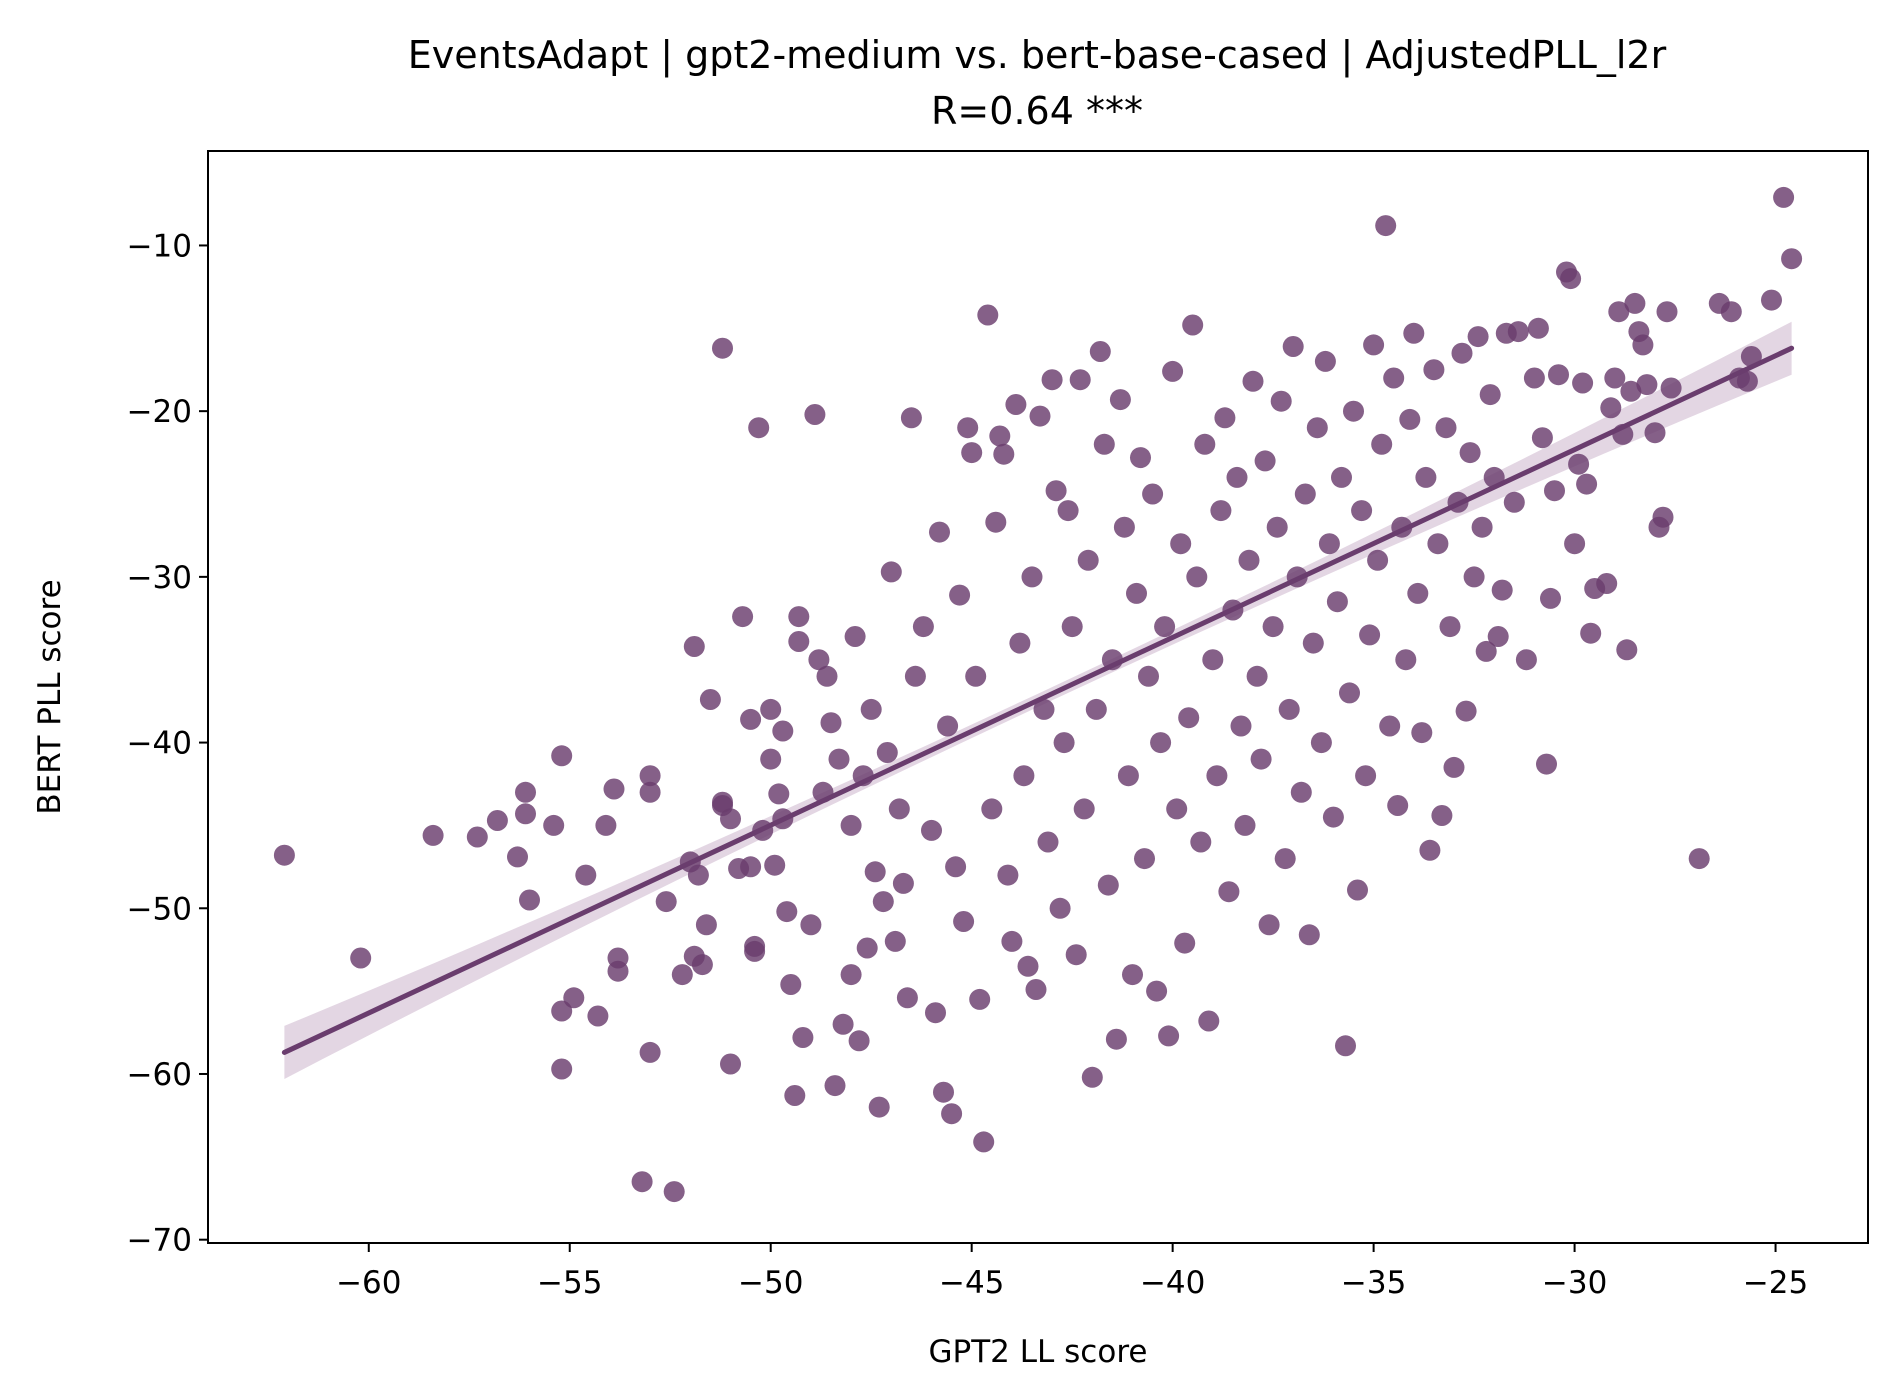 This screenshot has width=1891, height=1400. Describe the element at coordinates (159, 909) in the screenshot. I see `y-tick-label: −50` at that location.